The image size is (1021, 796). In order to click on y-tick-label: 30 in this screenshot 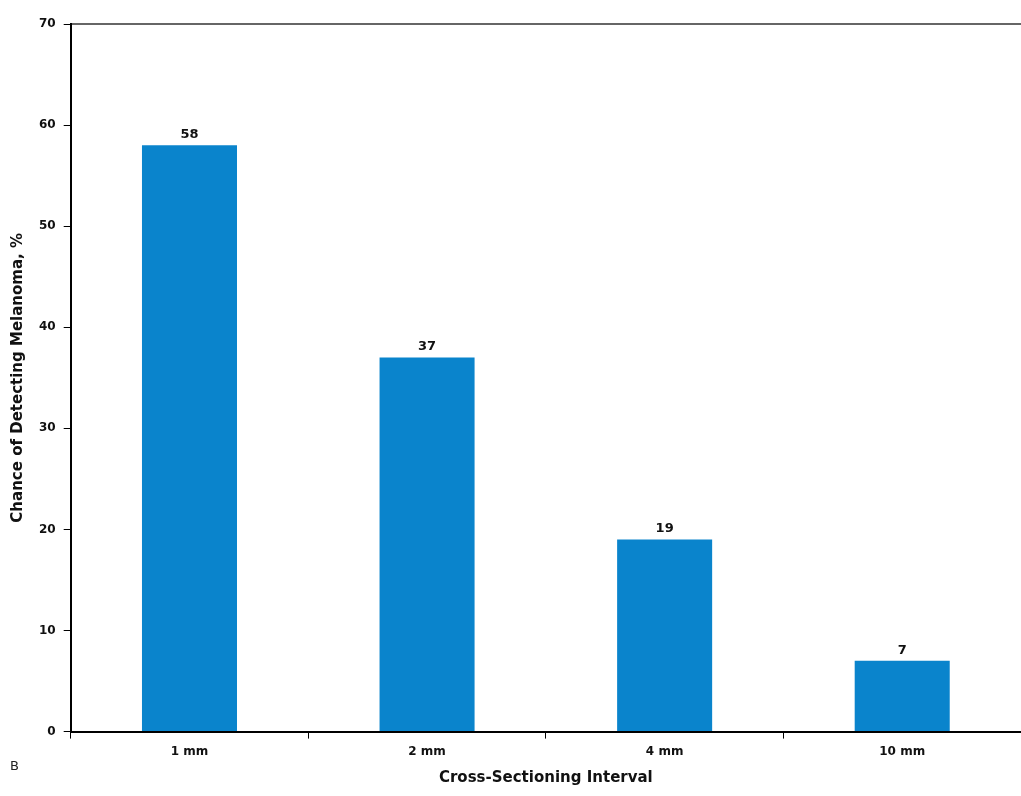, I will do `click(47, 427)`.